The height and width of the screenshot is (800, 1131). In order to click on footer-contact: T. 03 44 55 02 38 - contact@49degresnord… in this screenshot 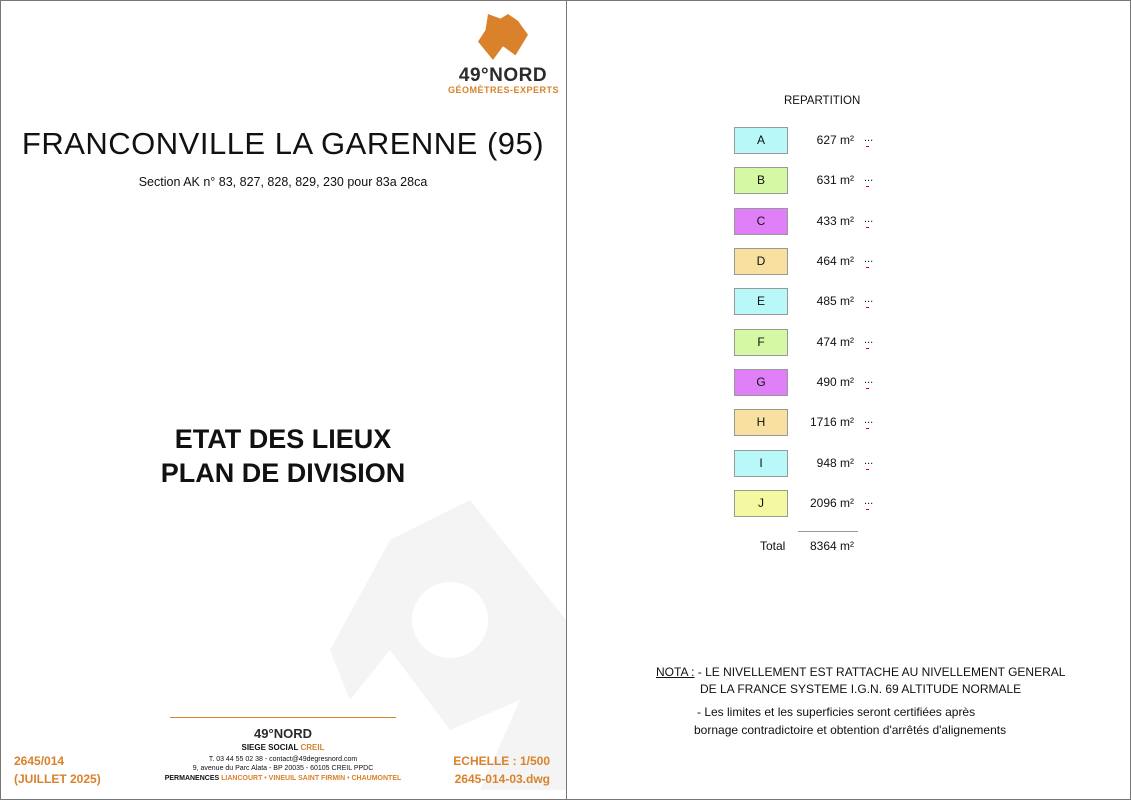, I will do `click(283, 759)`.